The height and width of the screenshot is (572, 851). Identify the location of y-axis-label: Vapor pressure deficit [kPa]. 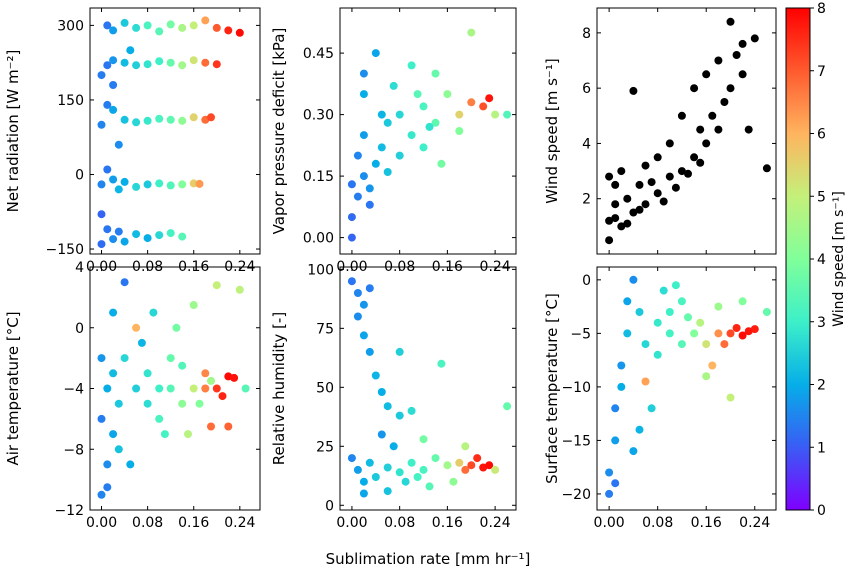
(279, 131).